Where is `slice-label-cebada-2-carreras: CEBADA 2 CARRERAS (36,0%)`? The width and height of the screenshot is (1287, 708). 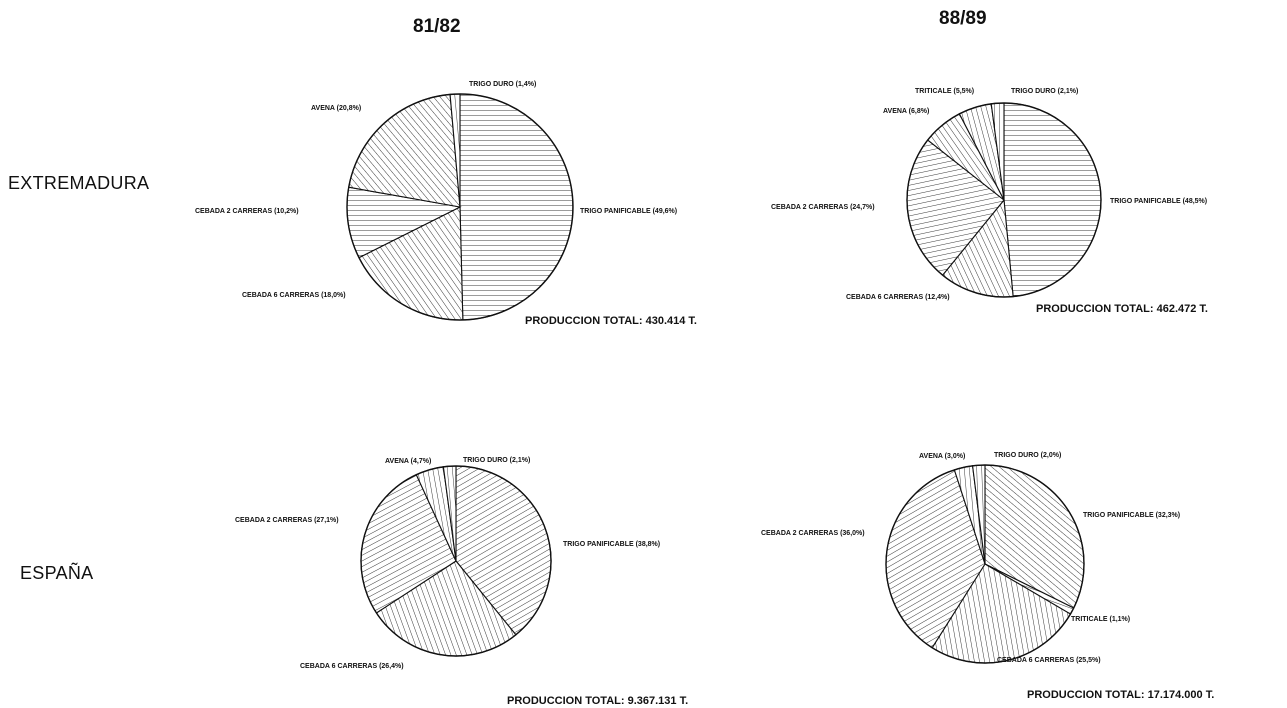
slice-label-cebada-2-carreras: CEBADA 2 CARRERAS (36,0%) is located at coordinates (813, 533).